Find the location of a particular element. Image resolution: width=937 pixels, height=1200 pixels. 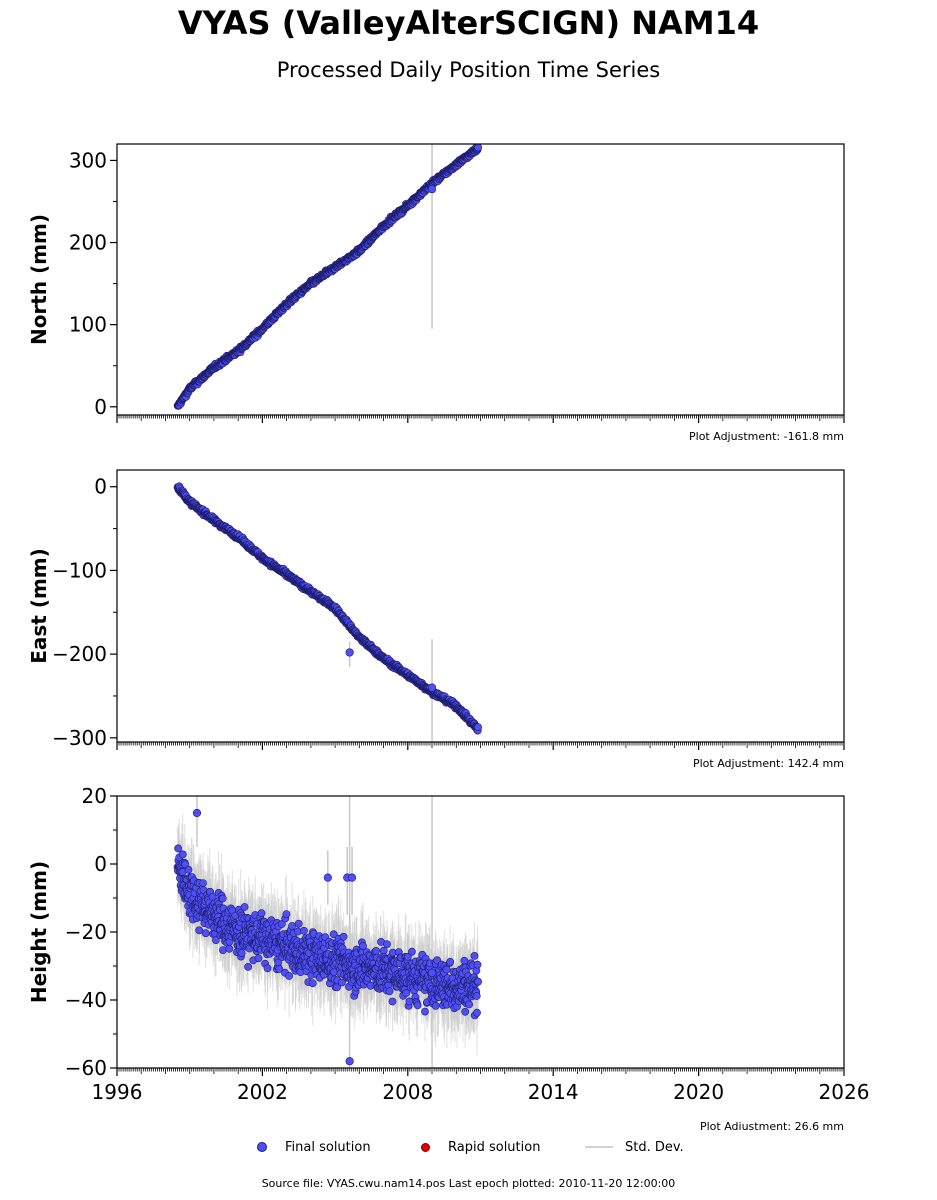

north-plot-adjustment: Plot Adjustment: -161.8 mm is located at coordinates (766, 436).